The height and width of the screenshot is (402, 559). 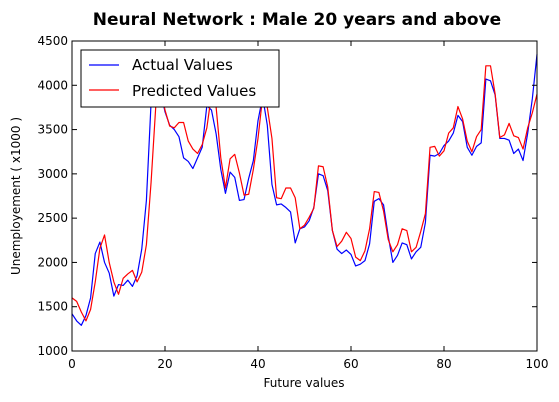 I want to click on y-axis-label: Unemployement ( x1000 ), so click(x=16, y=196).